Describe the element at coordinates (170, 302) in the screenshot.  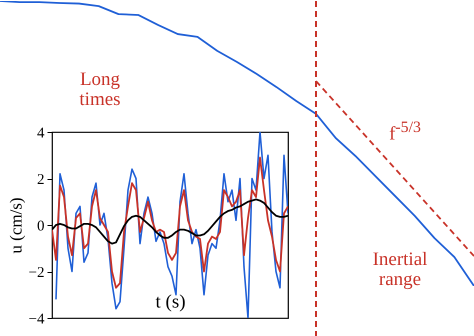
I see `x-axis-title: t (s)` at that location.